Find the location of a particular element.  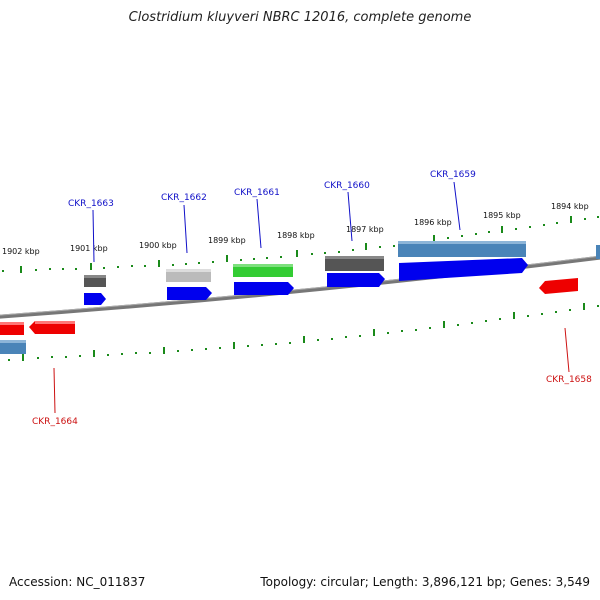

gene-bar-ckr1660 is located at coordinates (354, 263).